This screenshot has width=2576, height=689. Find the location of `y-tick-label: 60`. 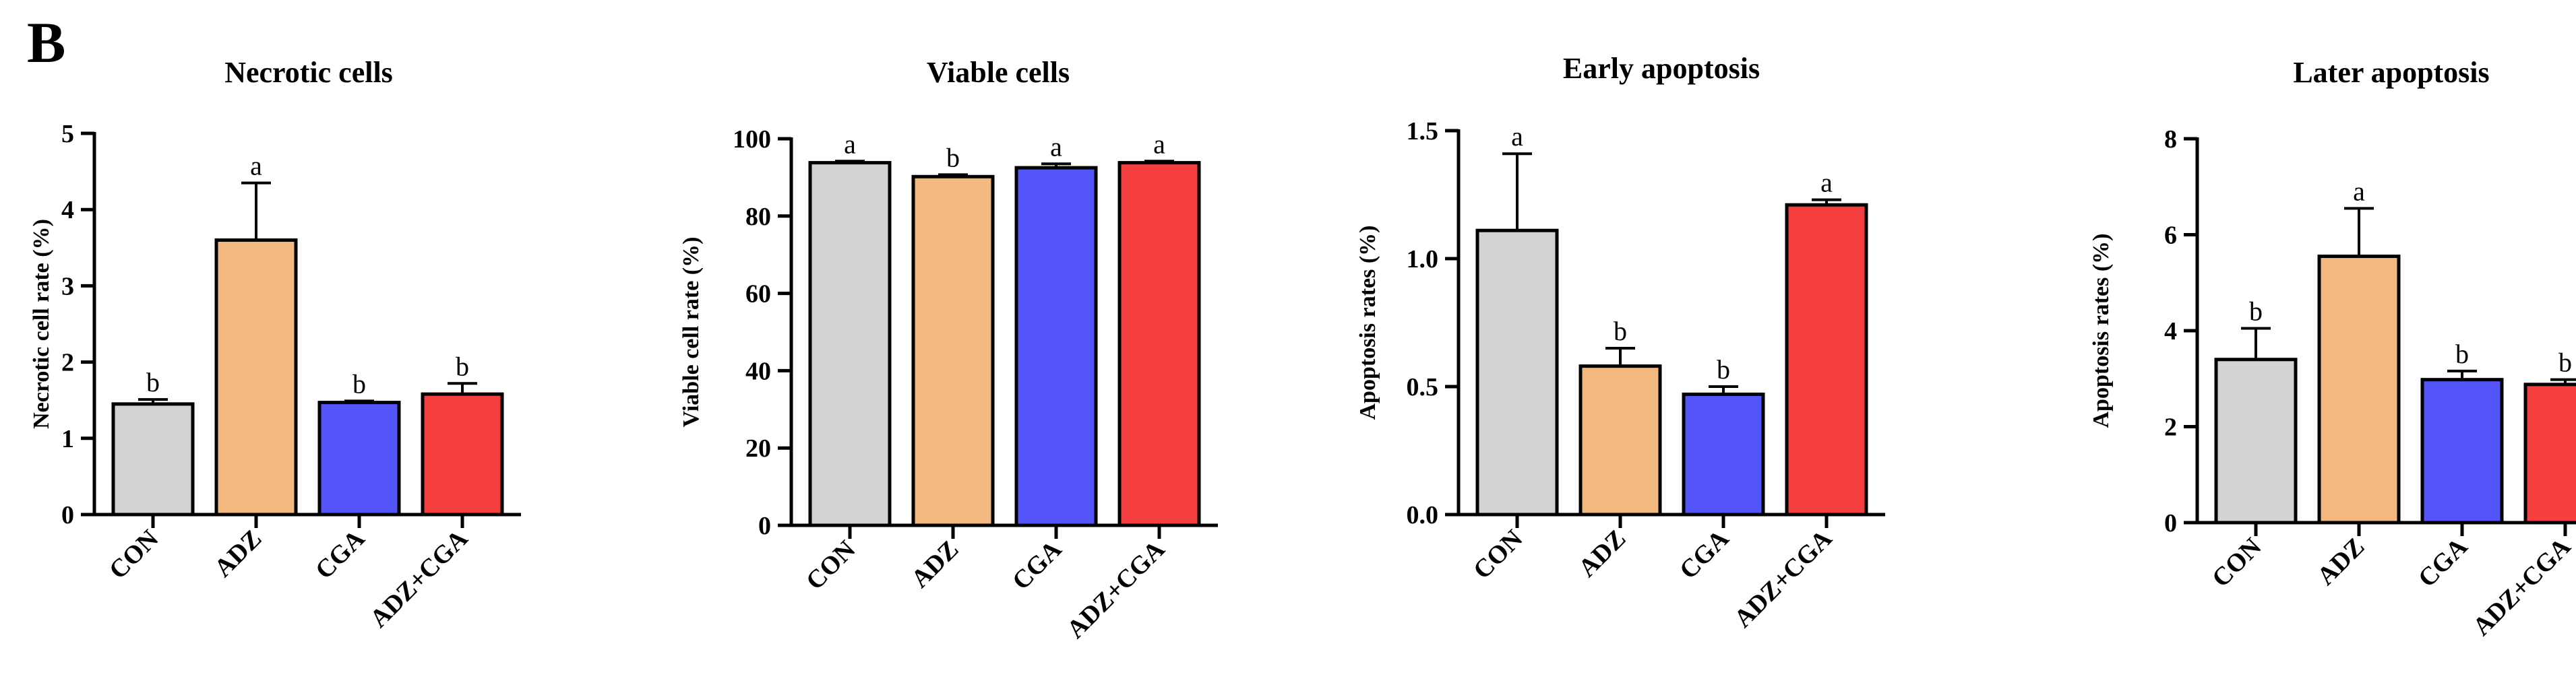

y-tick-label: 60 is located at coordinates (758, 294).